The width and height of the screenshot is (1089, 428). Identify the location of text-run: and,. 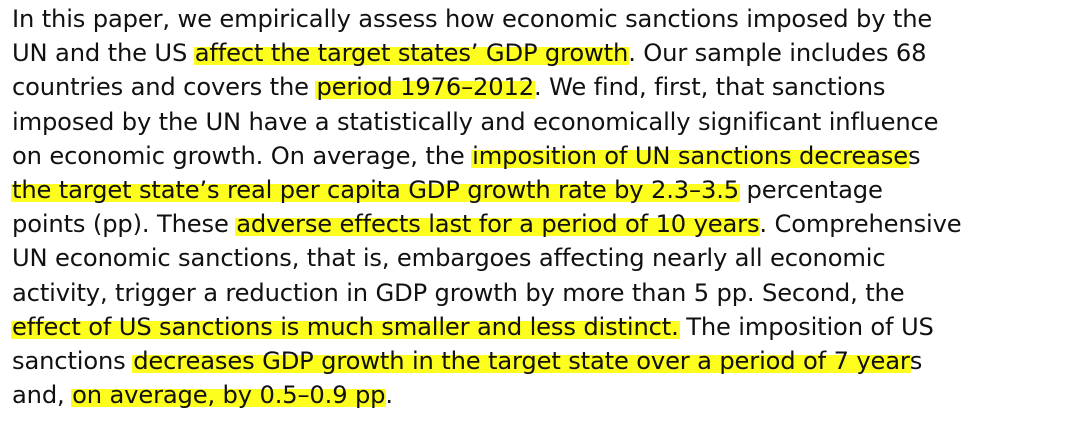
(42, 395).